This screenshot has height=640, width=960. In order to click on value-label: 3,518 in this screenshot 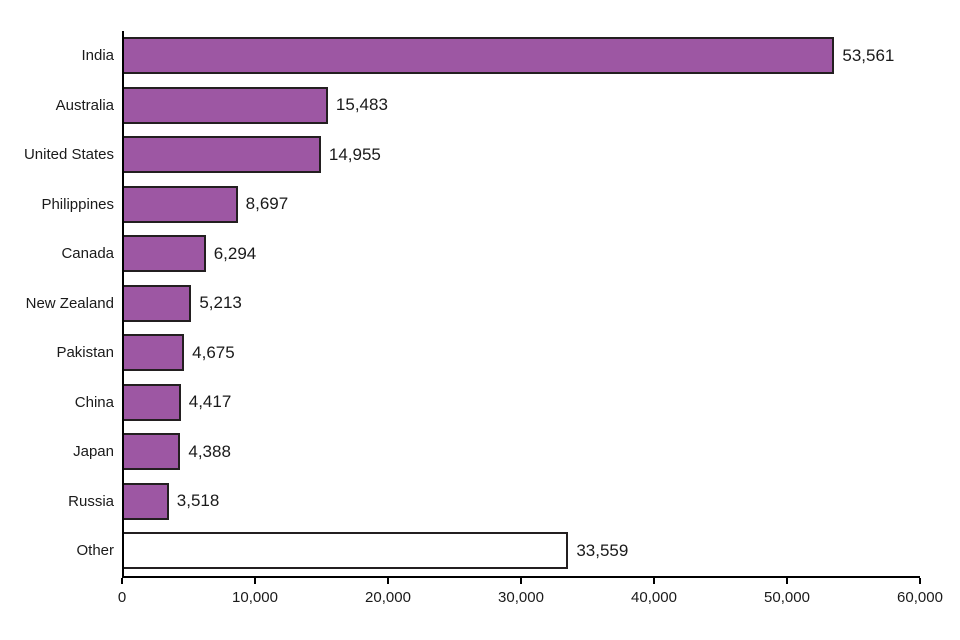, I will do `click(198, 501)`.